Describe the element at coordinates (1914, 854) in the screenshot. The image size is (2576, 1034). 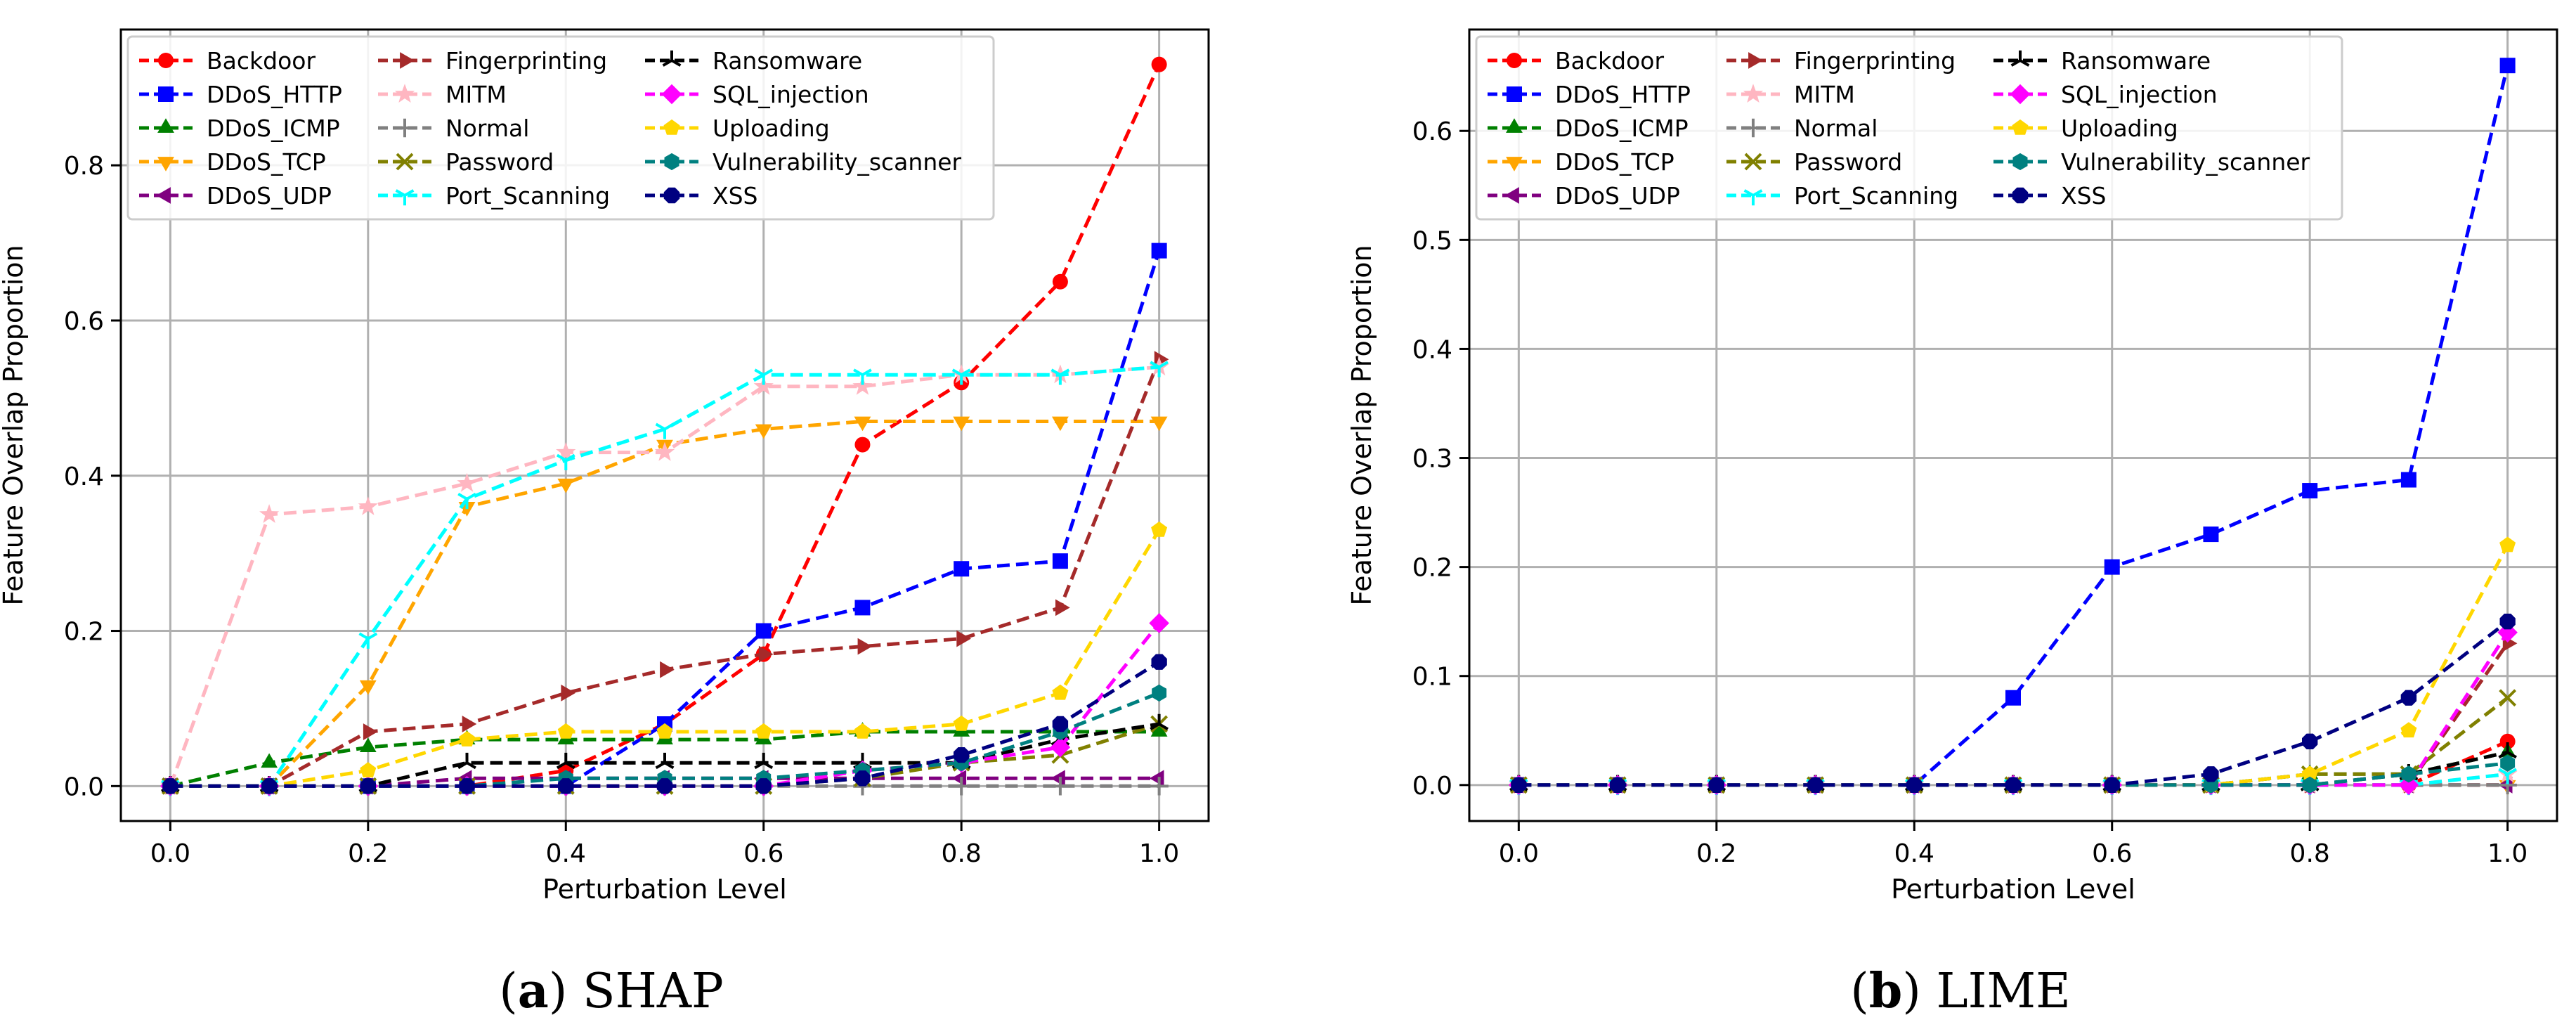
I see `panel-b-xtick-label: 0.4` at that location.